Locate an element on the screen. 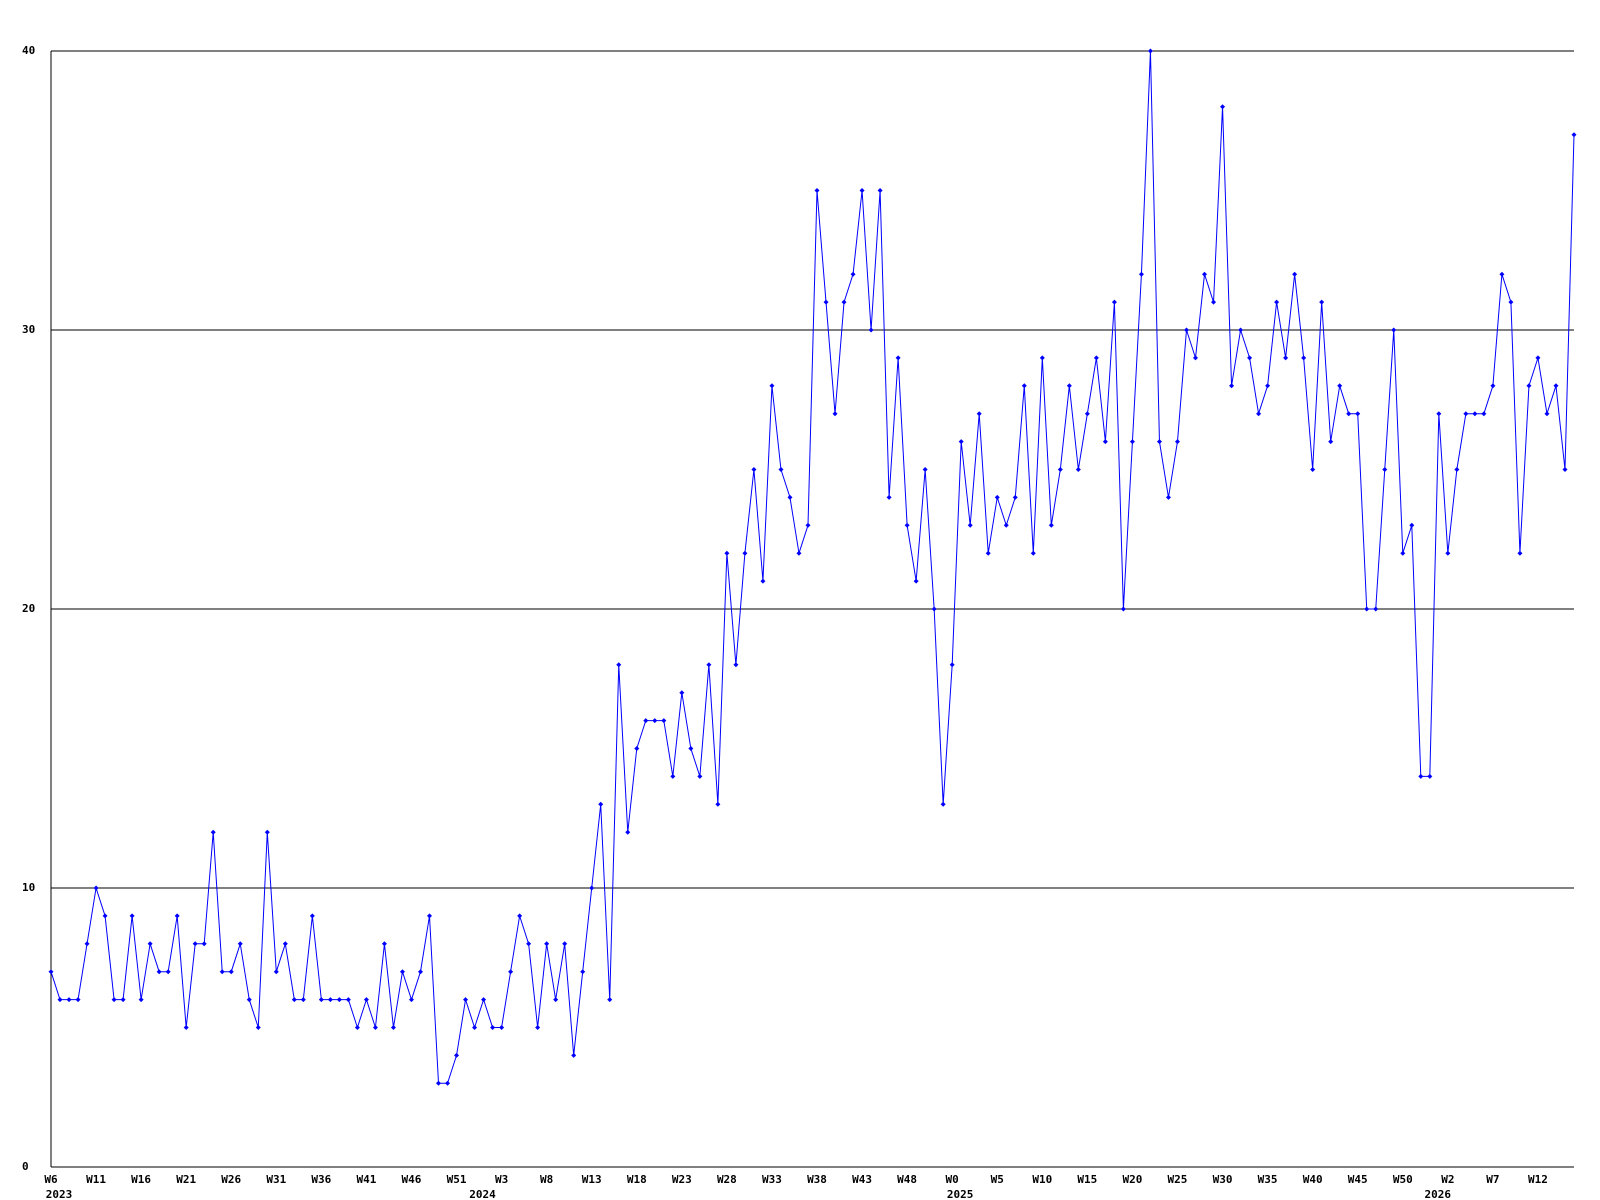  x-tick-label: W16 is located at coordinates (141, 1179).